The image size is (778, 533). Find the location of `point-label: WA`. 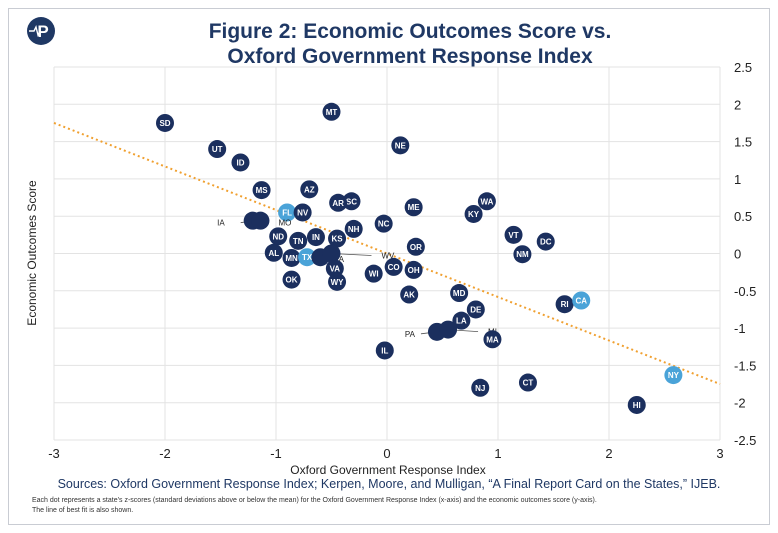

point-label: WA is located at coordinates (486, 201).